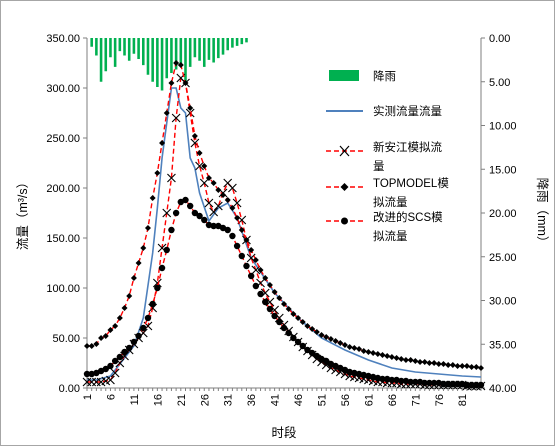  I want to click on legend-rain-swatch, so click(344, 75).